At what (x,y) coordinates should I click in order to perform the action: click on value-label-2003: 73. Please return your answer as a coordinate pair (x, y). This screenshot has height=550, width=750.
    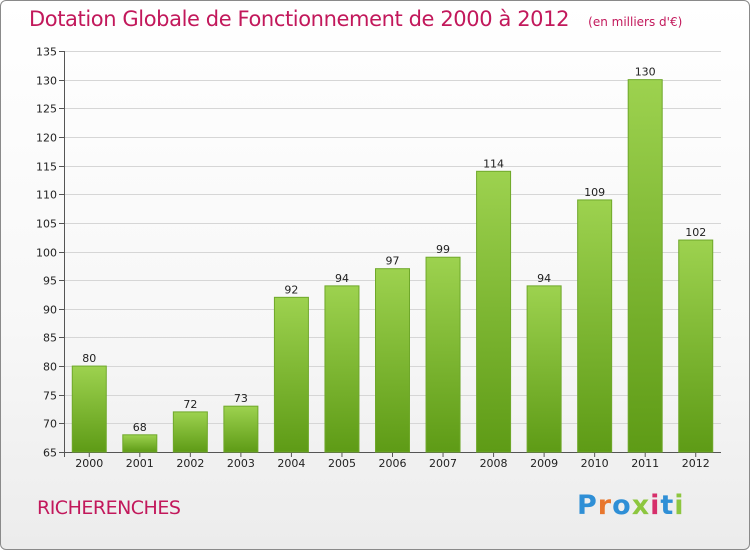
    Looking at the image, I should click on (241, 398).